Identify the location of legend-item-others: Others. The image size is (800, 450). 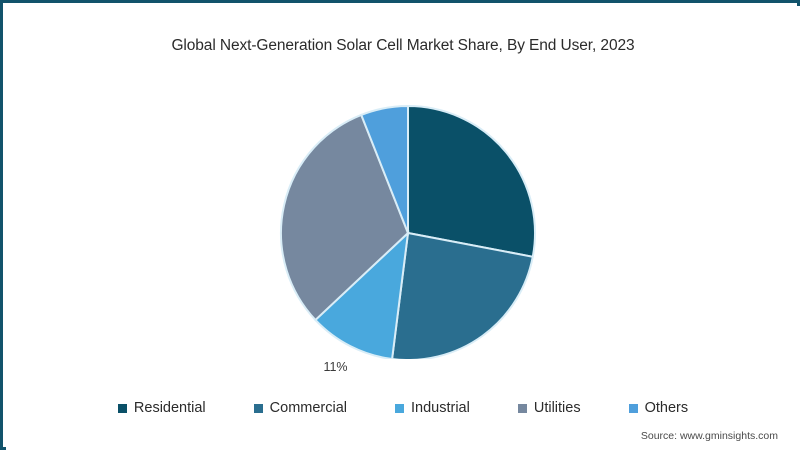
(658, 408).